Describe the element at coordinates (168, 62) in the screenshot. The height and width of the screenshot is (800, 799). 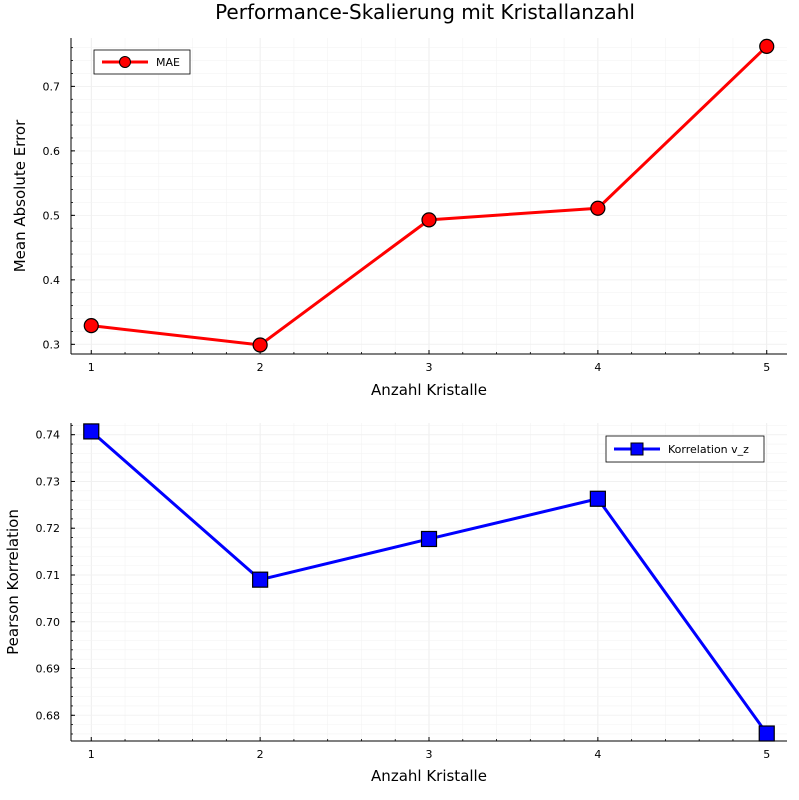
I see `legend-label: MAE` at that location.